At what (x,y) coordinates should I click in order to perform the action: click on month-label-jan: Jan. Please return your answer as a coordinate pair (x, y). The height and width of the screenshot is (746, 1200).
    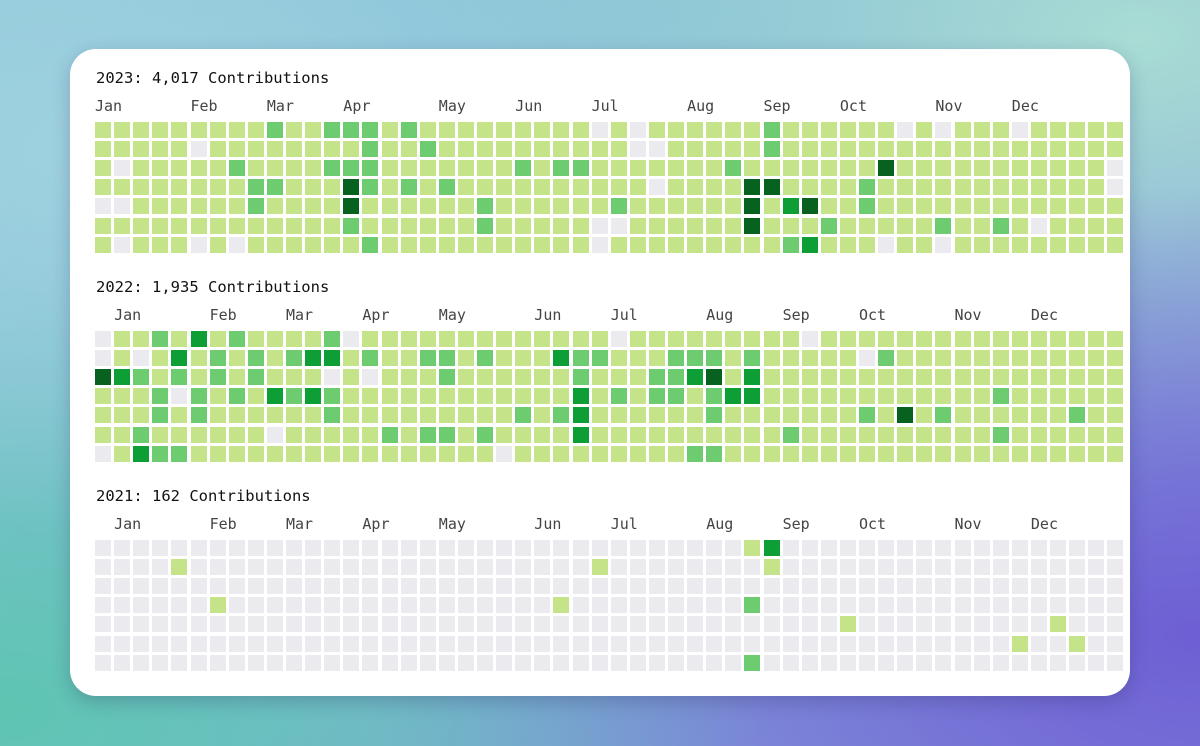
    Looking at the image, I should click on (109, 106).